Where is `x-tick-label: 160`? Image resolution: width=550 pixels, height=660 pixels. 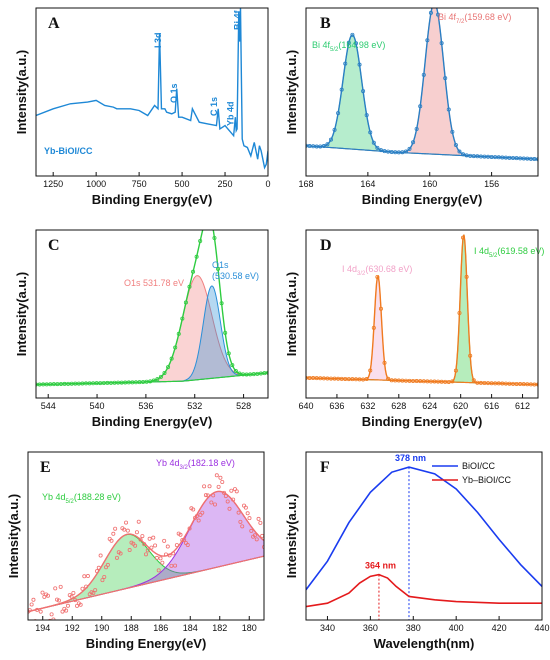
x-tick-label: 160 is located at coordinates (429, 184).